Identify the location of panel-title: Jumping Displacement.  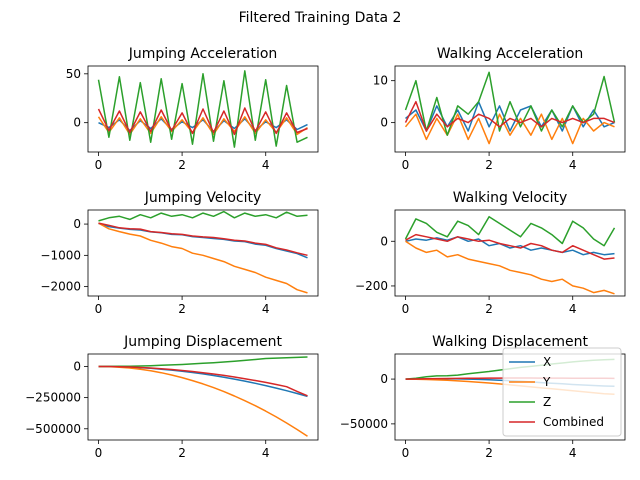
(202, 342).